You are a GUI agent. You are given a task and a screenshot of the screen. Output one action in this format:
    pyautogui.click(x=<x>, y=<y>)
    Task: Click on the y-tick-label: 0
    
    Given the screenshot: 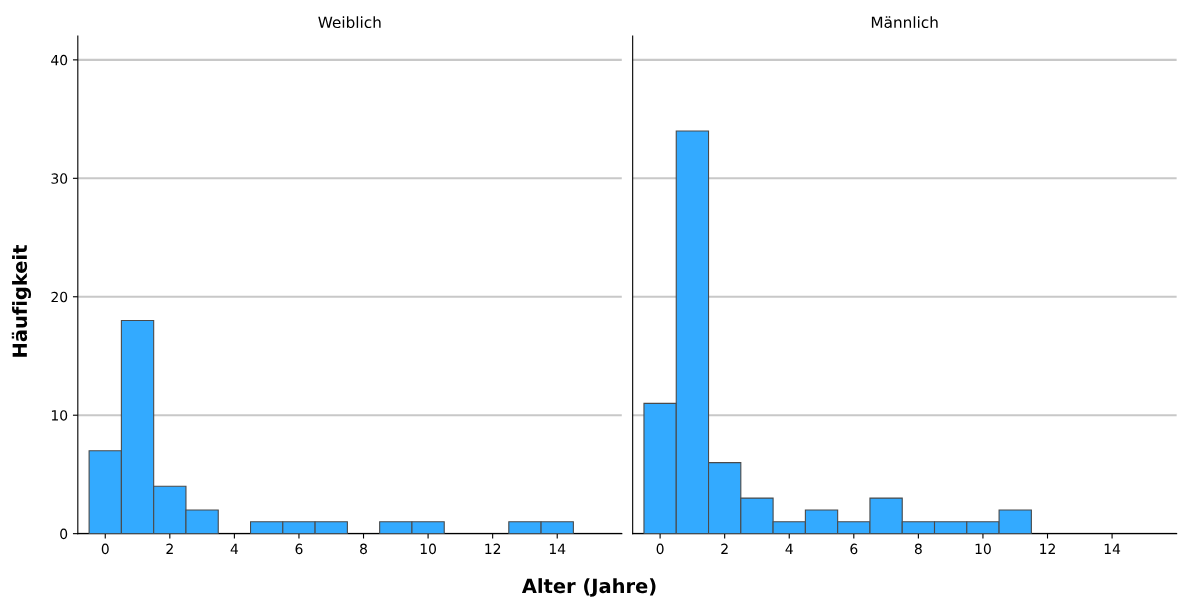 What is the action you would take?
    pyautogui.click(x=64, y=534)
    